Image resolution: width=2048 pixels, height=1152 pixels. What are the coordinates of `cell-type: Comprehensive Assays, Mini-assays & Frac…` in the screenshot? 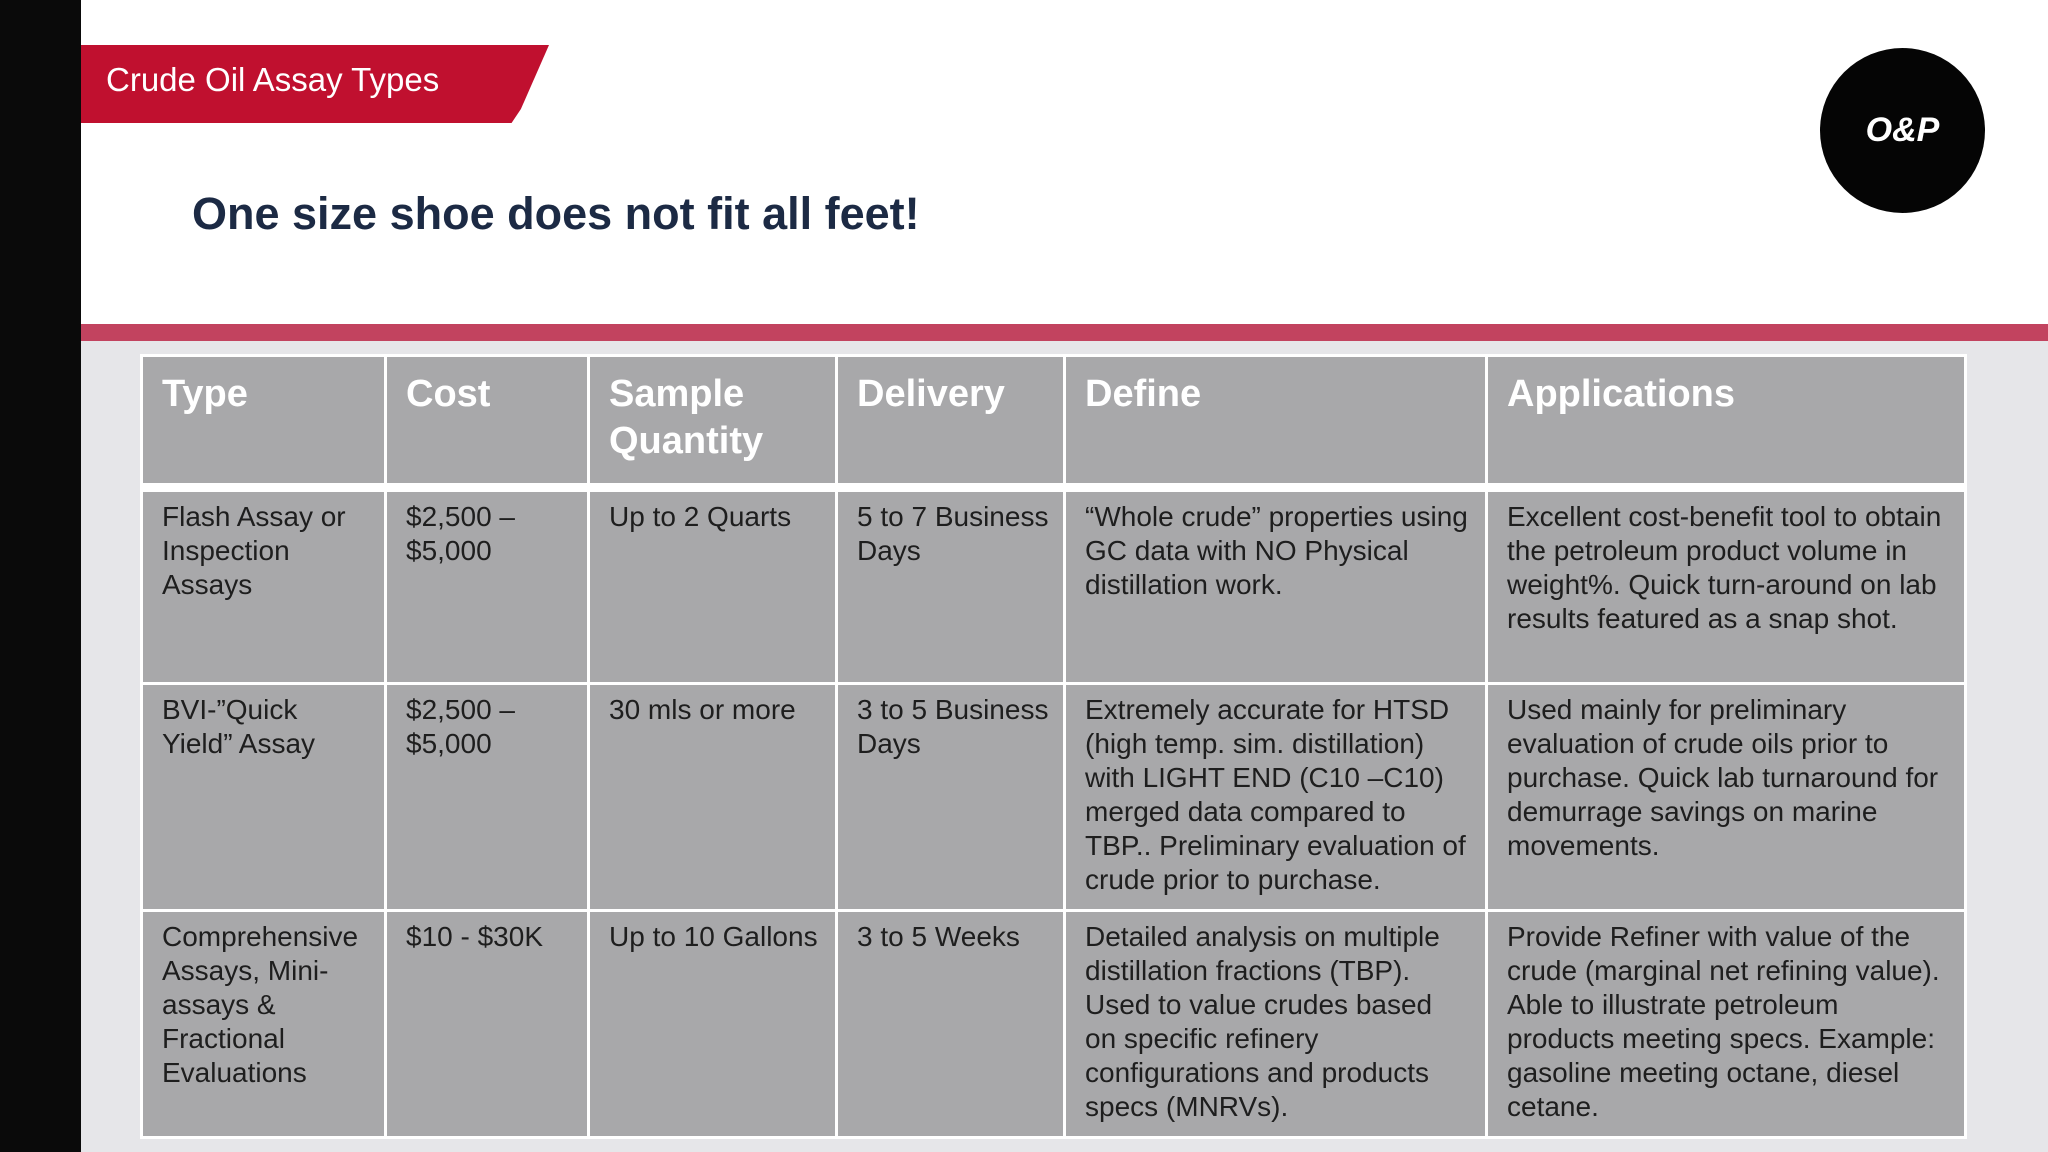 It's located at (263, 1024).